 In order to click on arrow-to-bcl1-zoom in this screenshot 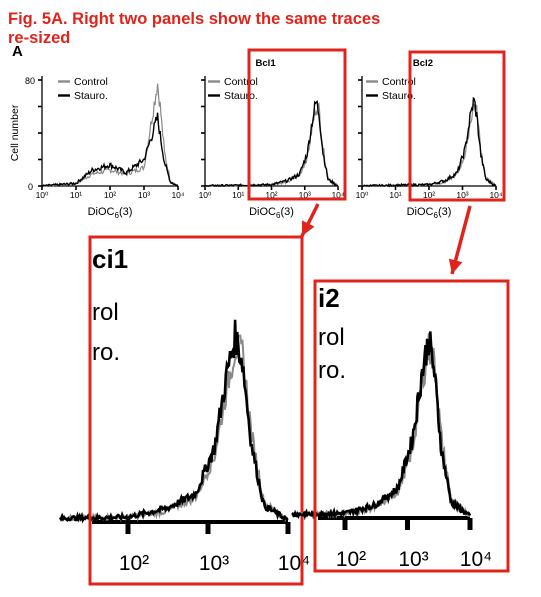, I will do `click(310, 220)`.